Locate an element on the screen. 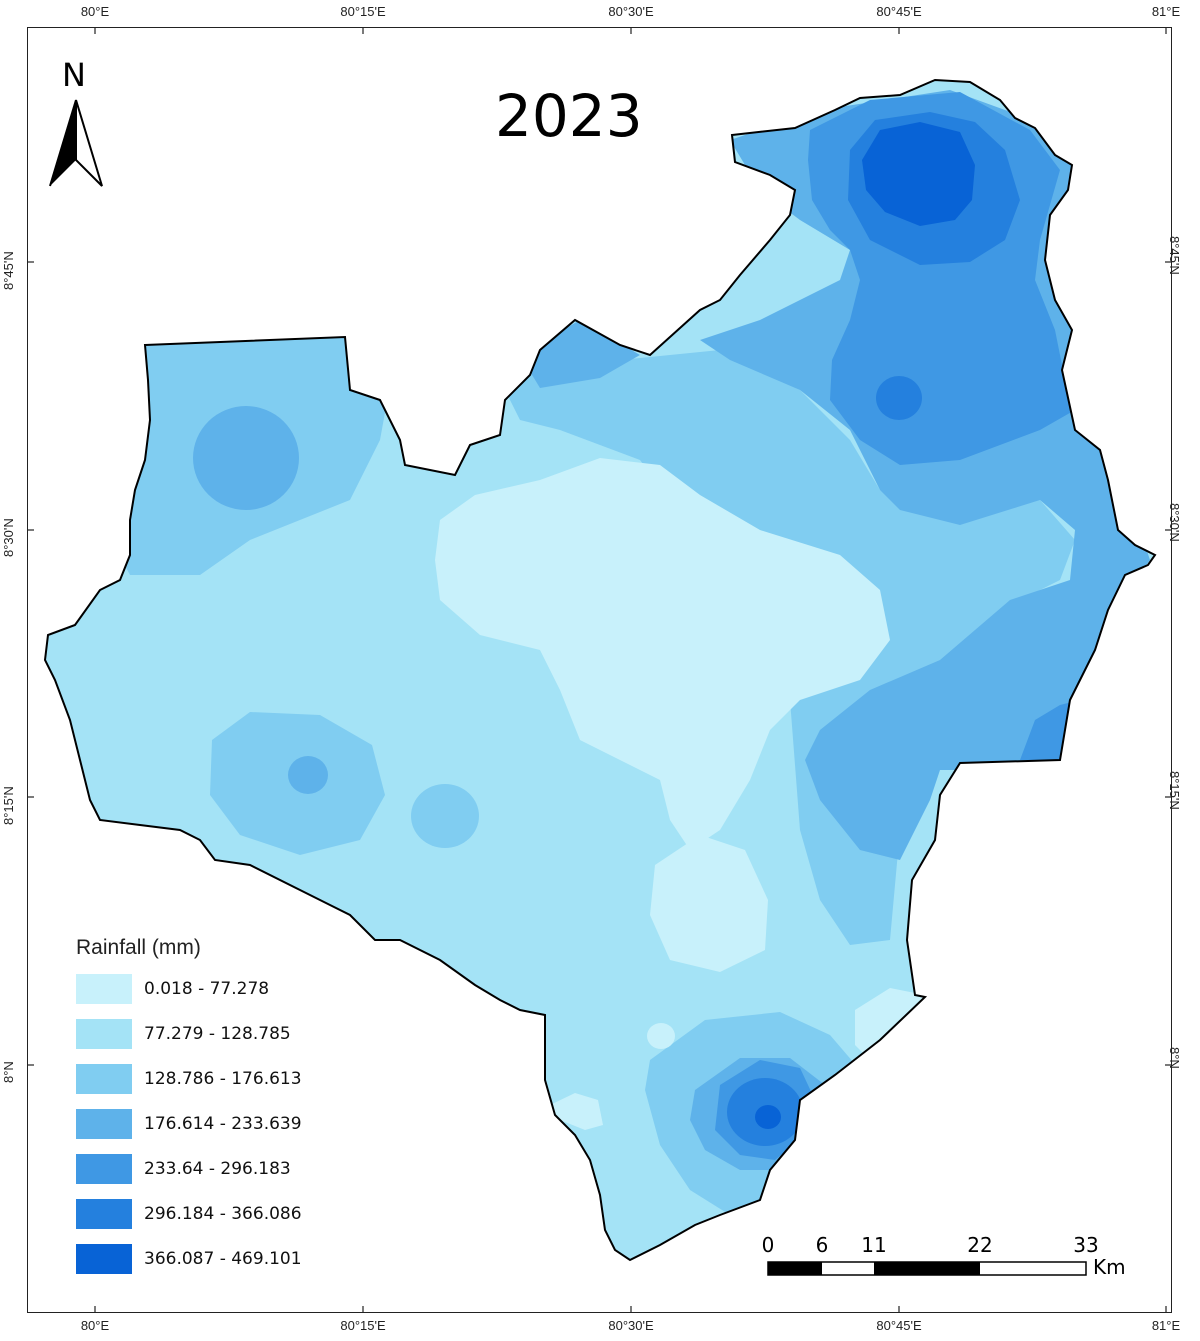  scale-bar: 0 6 11 22 33 Km is located at coordinates (955, 1258).